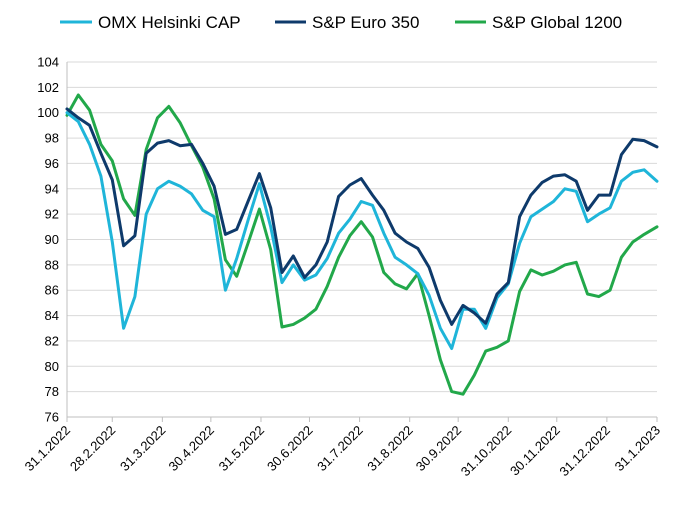 This screenshot has width=684, height=509. I want to click on x-tick-label: 31.8.2022, so click(390, 449).